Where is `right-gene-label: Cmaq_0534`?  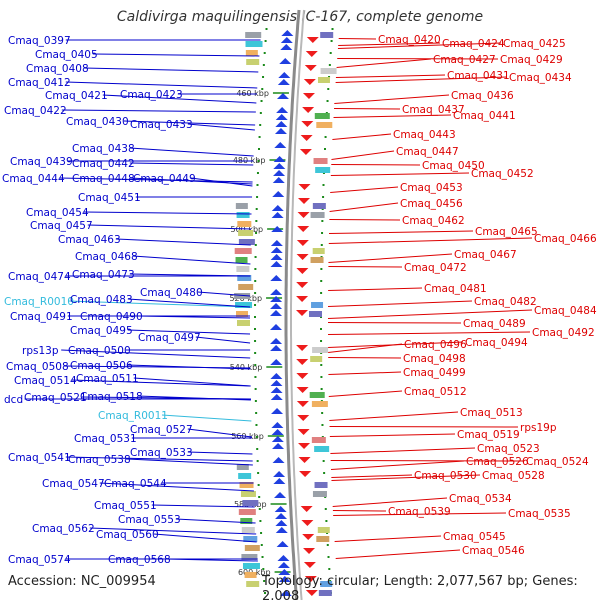
right-gene-label: Cmaq_0534 is located at coordinates (480, 499).